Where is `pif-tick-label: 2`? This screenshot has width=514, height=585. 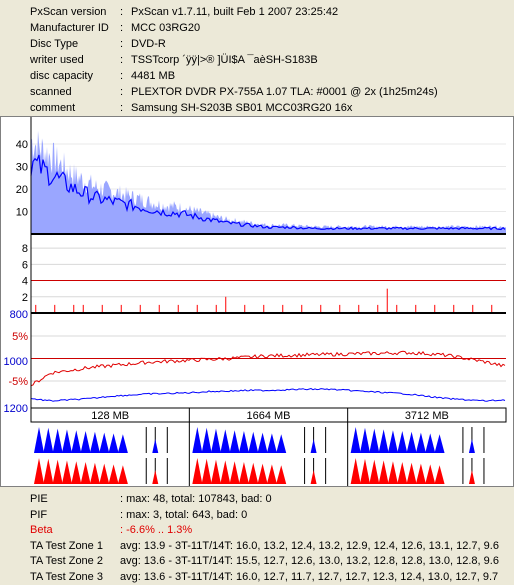
pif-tick-label: 2 is located at coordinates (25, 298).